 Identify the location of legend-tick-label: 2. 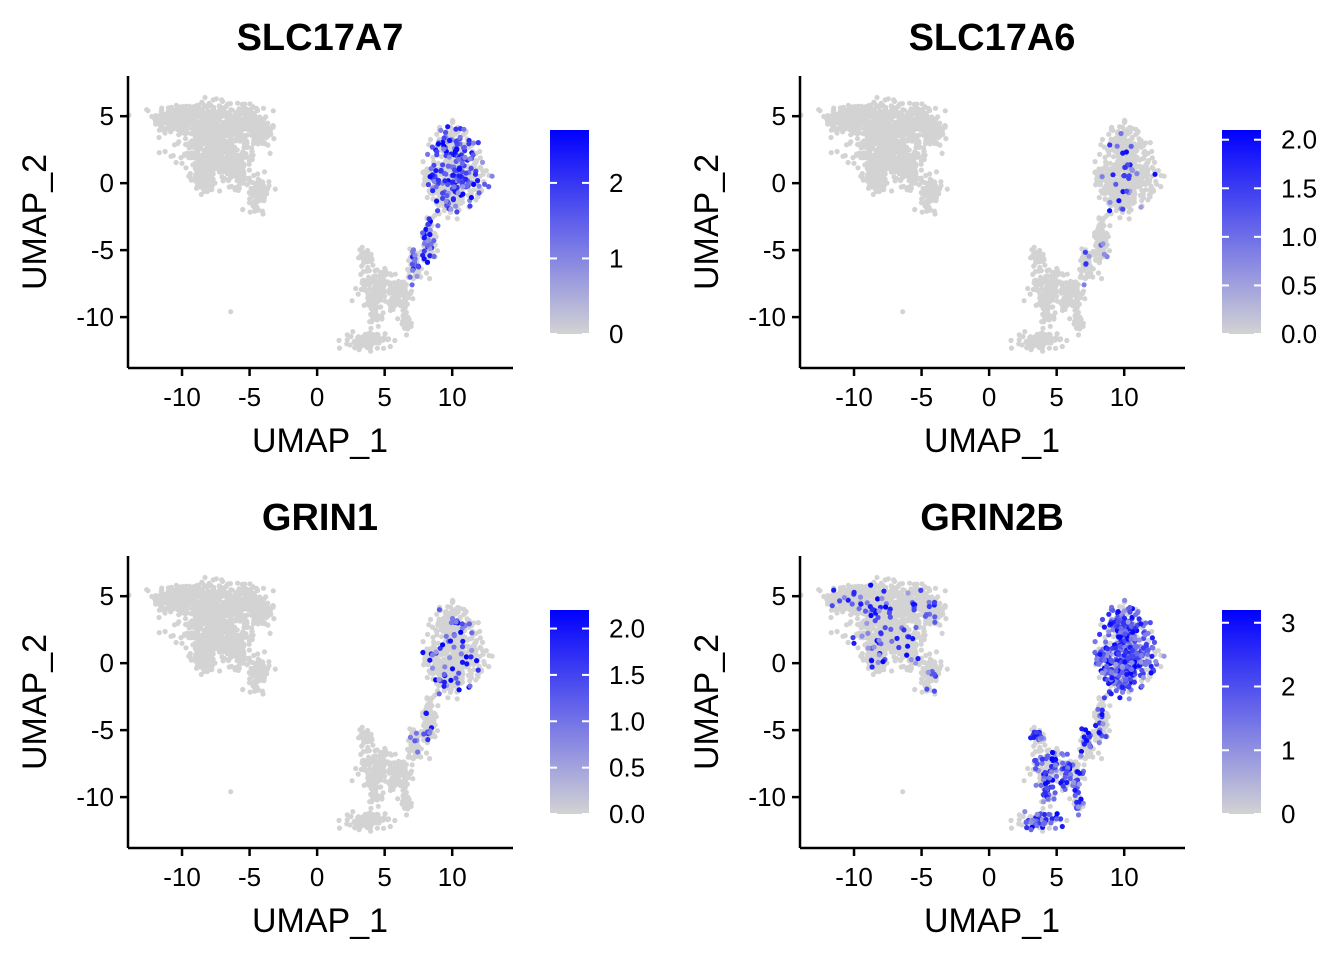
(616, 183).